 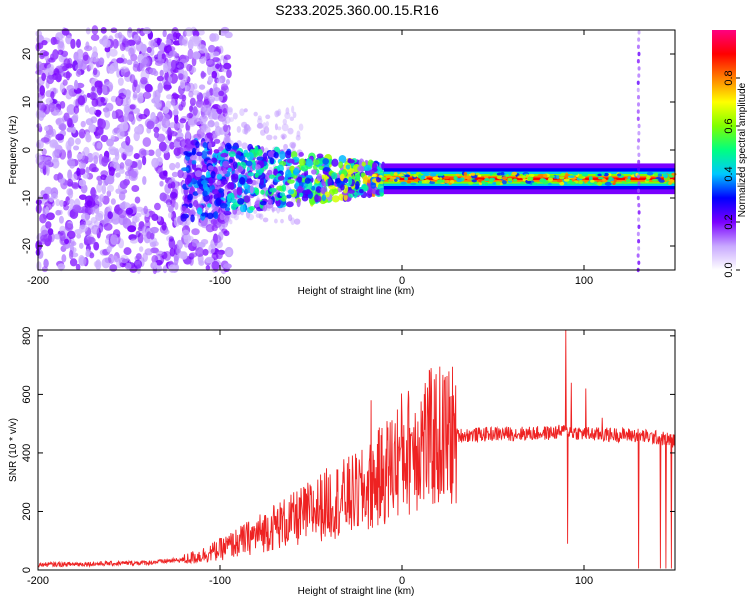 I want to click on spectrogram-y-label: Frequency (Hz), so click(x=13, y=150).